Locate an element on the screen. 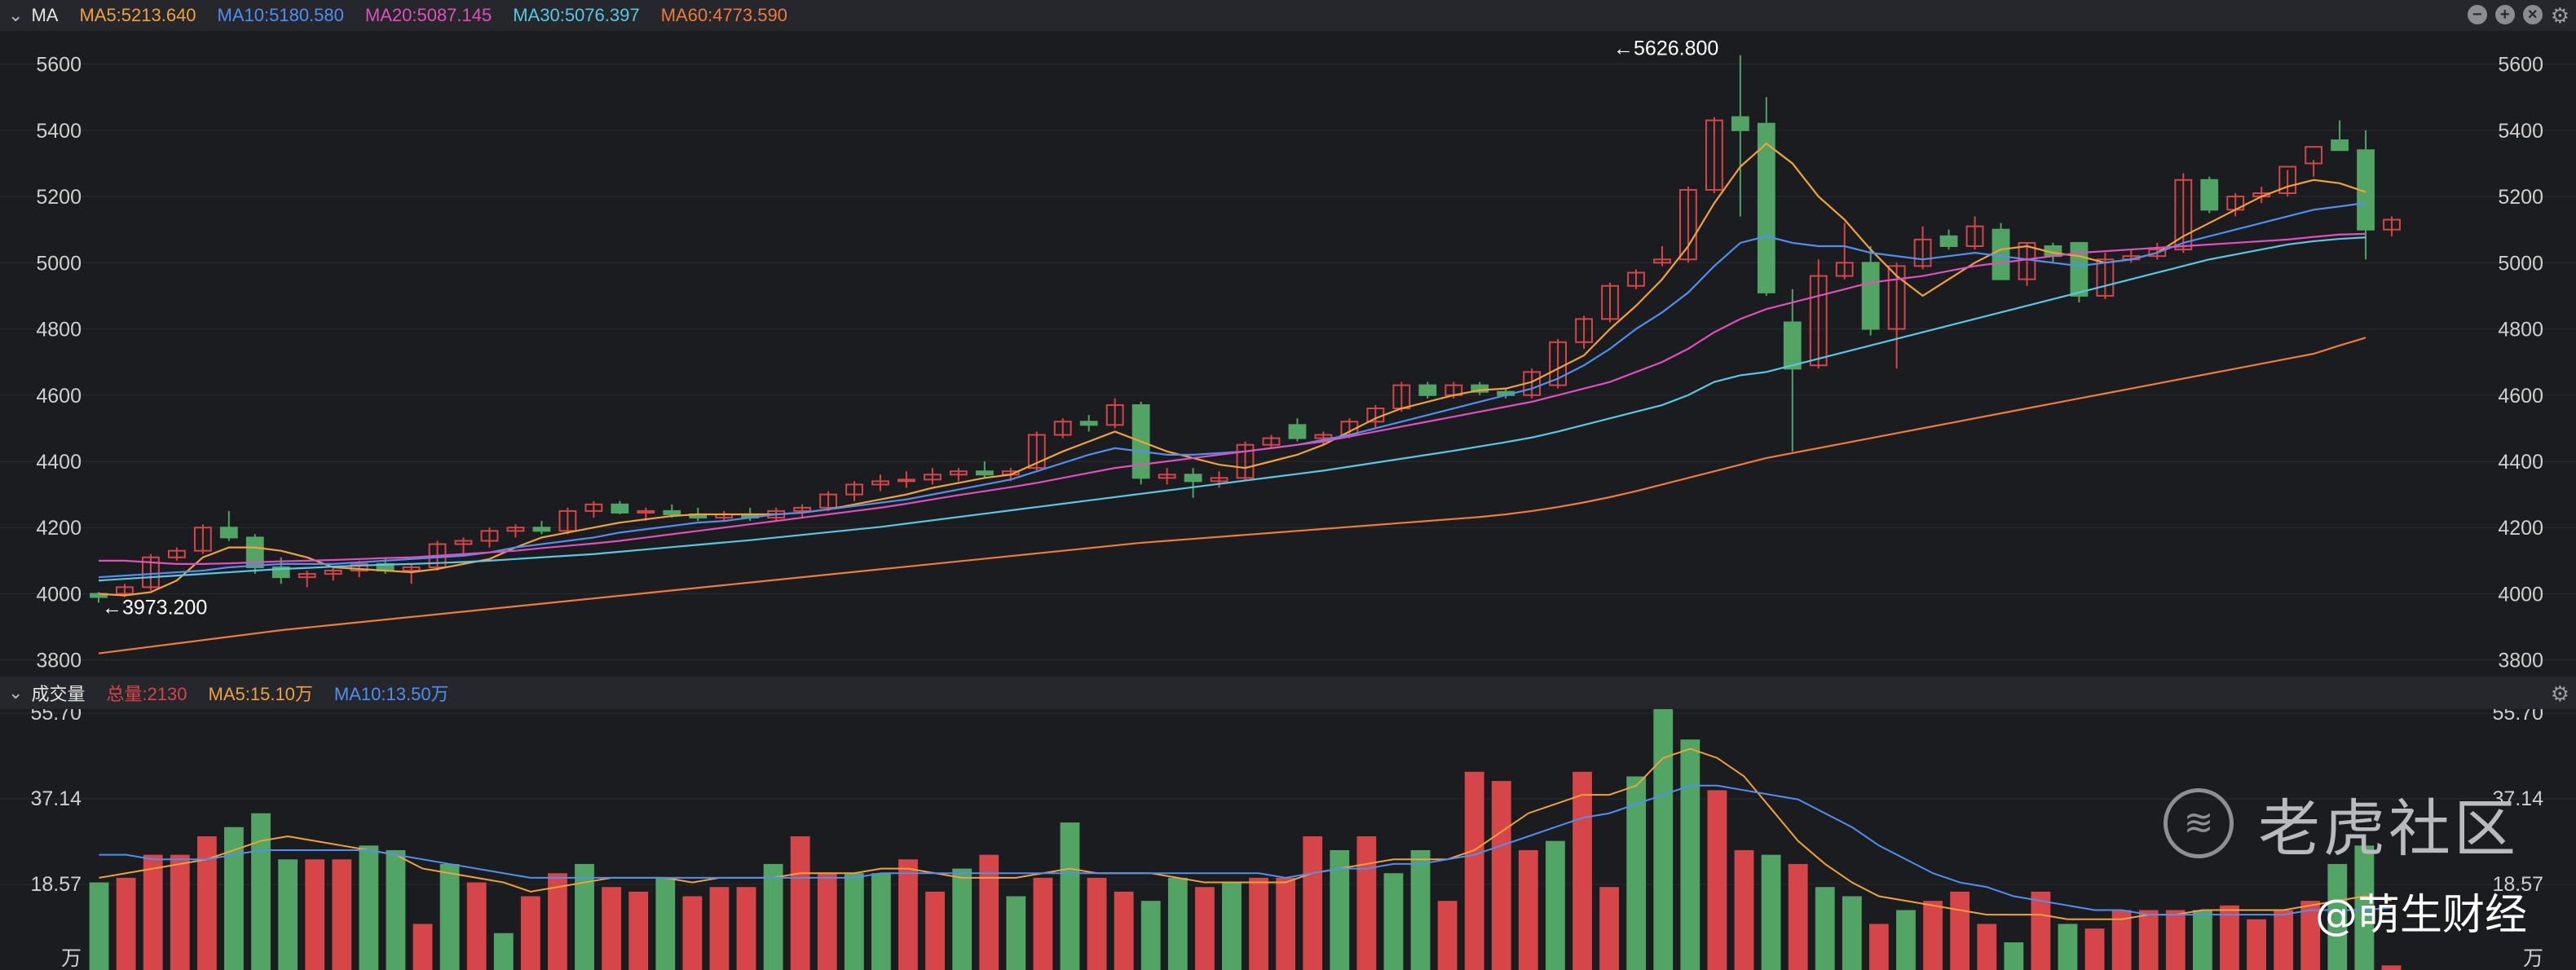 The image size is (2576, 970). legend-vol-ma5: MA5:15.10万 is located at coordinates (260, 694).